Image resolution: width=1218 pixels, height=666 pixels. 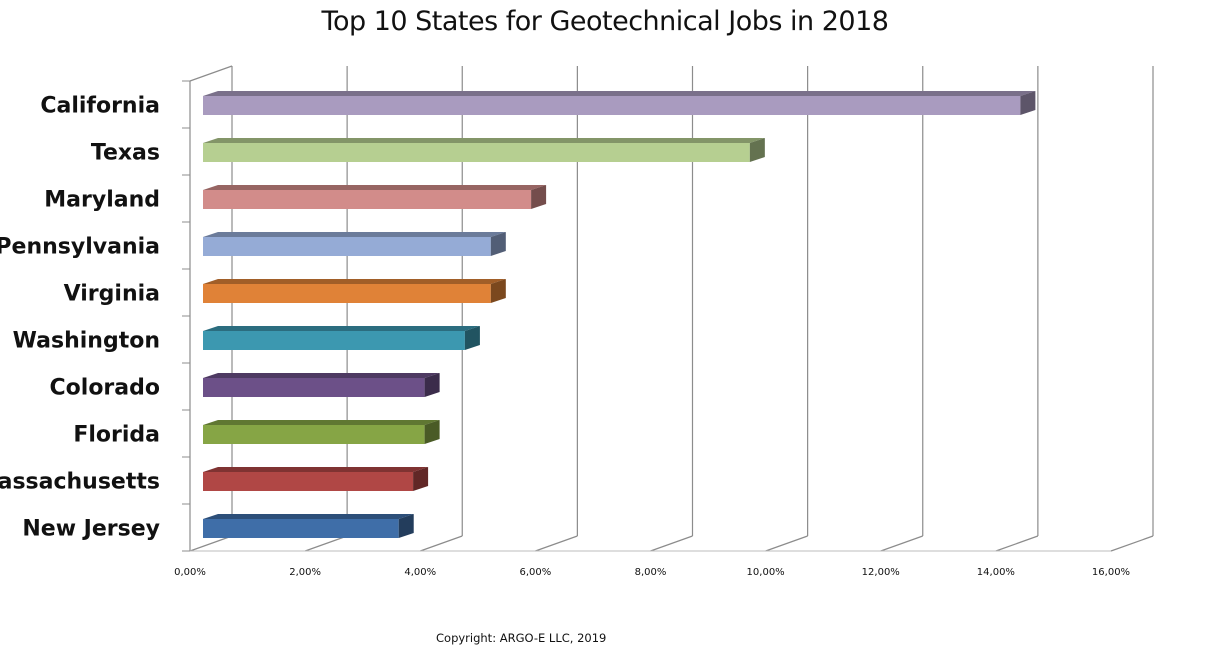 I want to click on x-tick-label: 16,00%, so click(x=1111, y=572).